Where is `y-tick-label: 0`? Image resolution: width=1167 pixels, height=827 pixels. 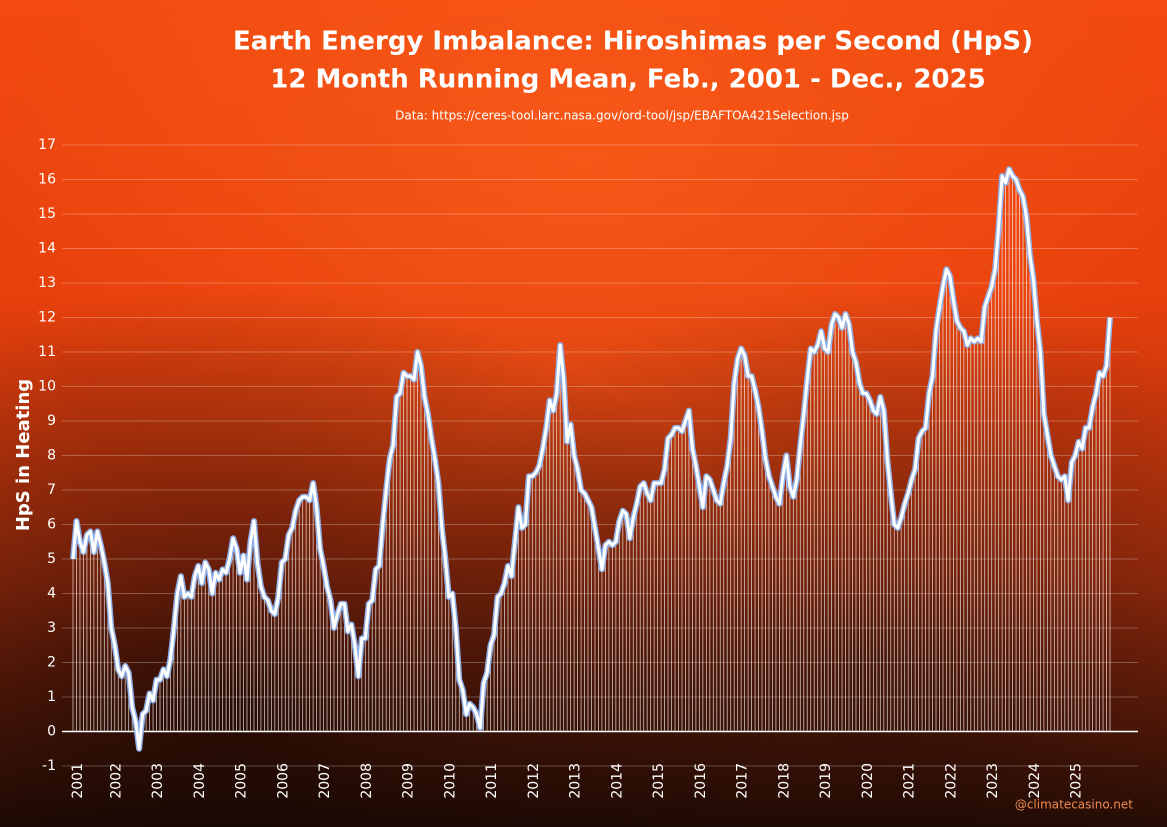 y-tick-label: 0 is located at coordinates (51, 732).